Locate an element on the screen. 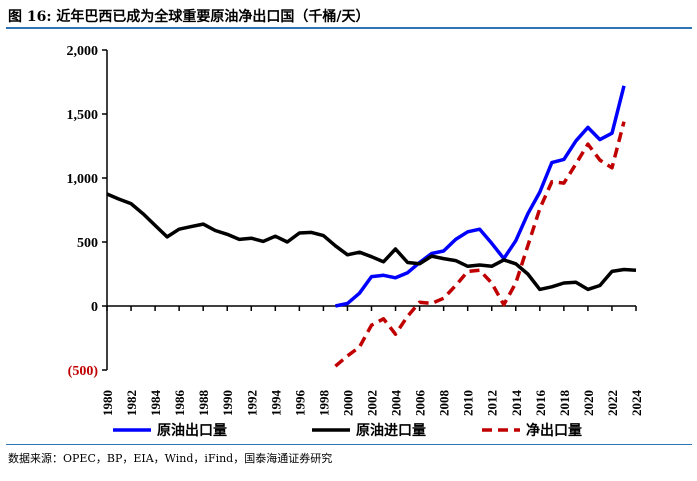 The image size is (697, 481). legend-label: 原油进口量 is located at coordinates (391, 430).